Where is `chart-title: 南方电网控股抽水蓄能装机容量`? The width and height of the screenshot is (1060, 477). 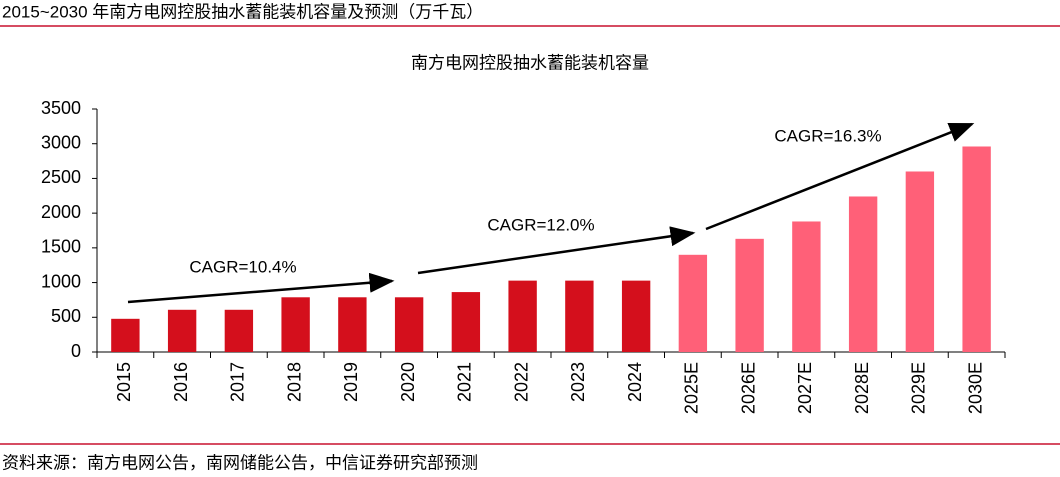 chart-title: 南方电网控股抽水蓄能装机容量 is located at coordinates (530, 62).